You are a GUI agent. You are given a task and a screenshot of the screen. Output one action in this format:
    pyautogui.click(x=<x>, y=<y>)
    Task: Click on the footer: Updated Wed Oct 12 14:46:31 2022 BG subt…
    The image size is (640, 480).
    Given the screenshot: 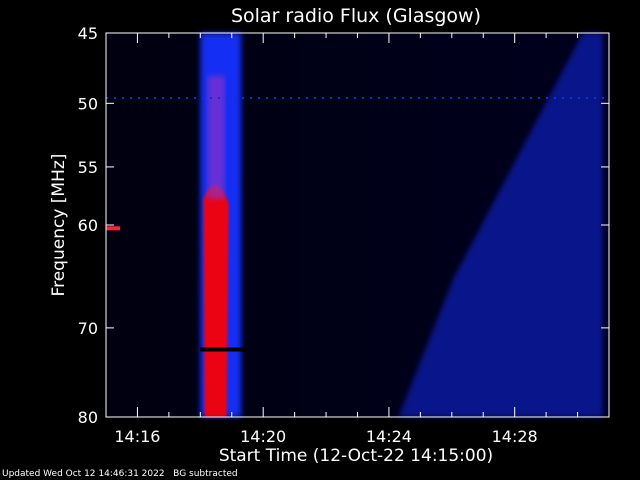 What is the action you would take?
    pyautogui.click(x=120, y=474)
    